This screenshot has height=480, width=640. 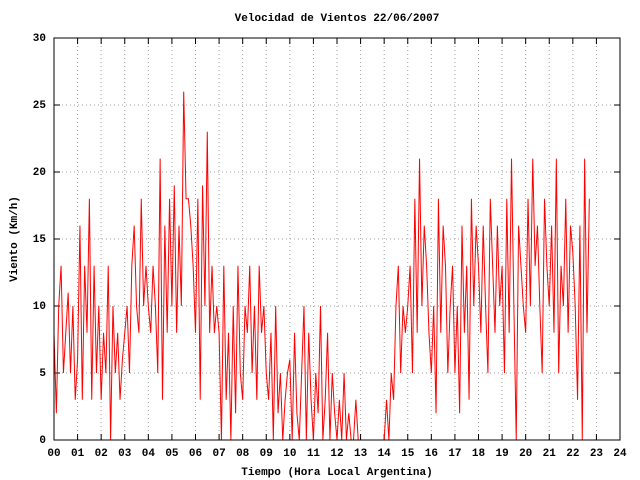 What do you see at coordinates (572, 454) in the screenshot?
I see `x-tick-label: 22` at bounding box center [572, 454].